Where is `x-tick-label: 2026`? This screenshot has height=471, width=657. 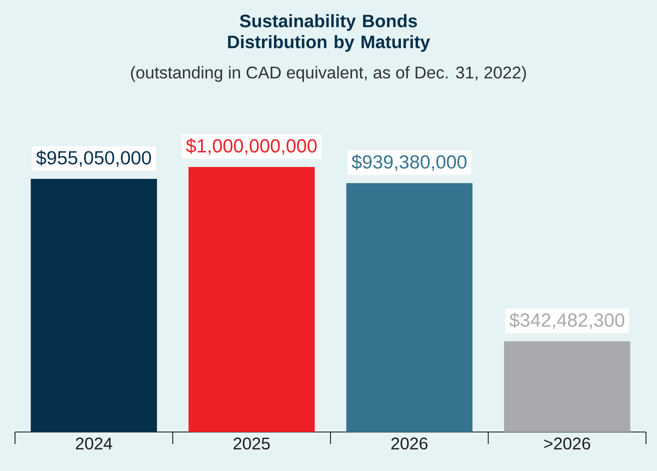 x-tick-label: 2026 is located at coordinates (409, 444).